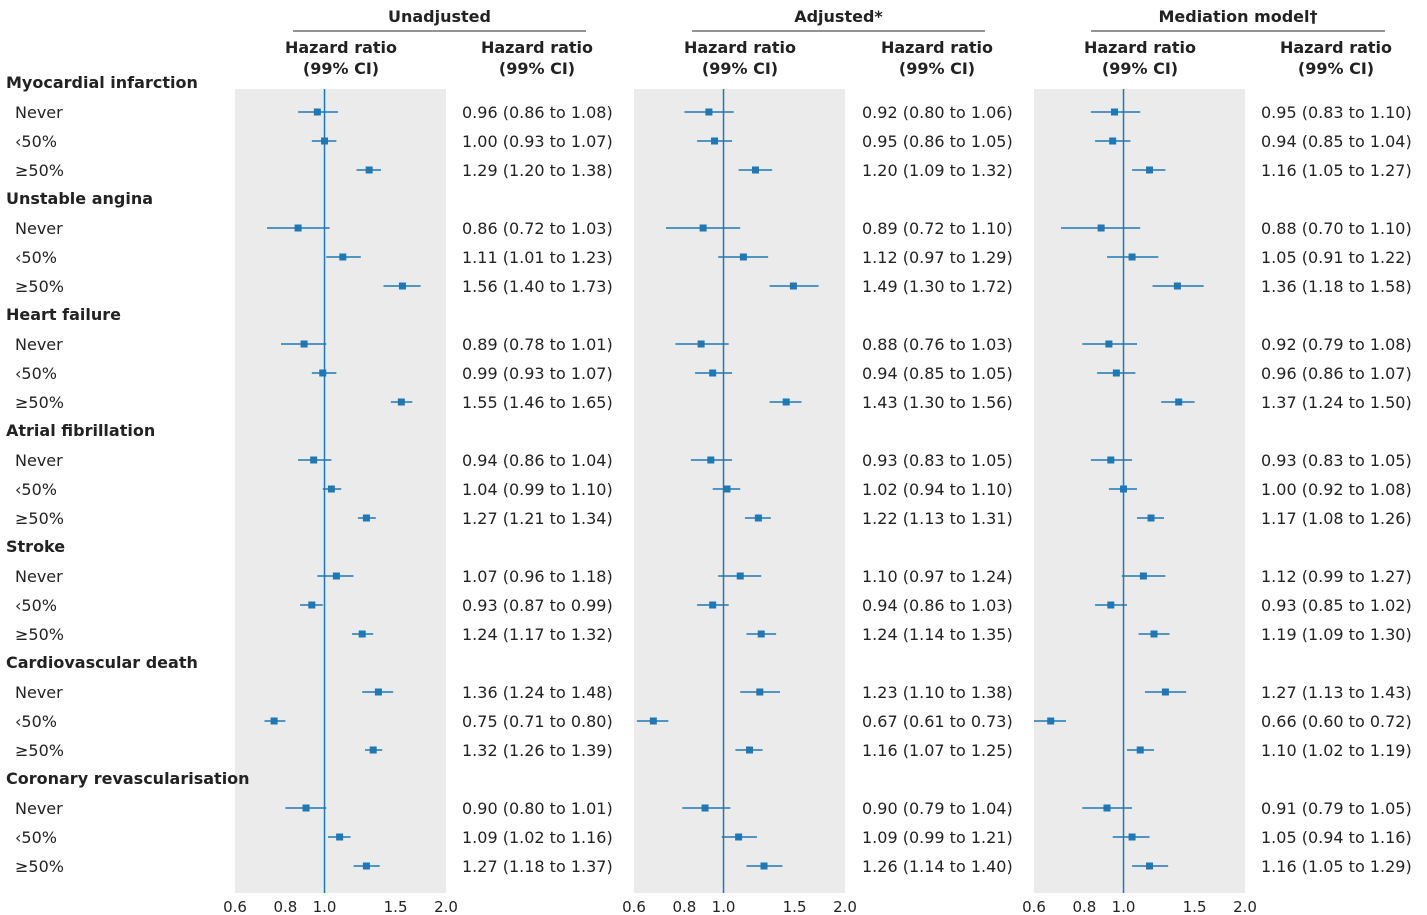  What do you see at coordinates (314, 460) in the screenshot?
I see `estimate-marker-4-1-p1` at bounding box center [314, 460].